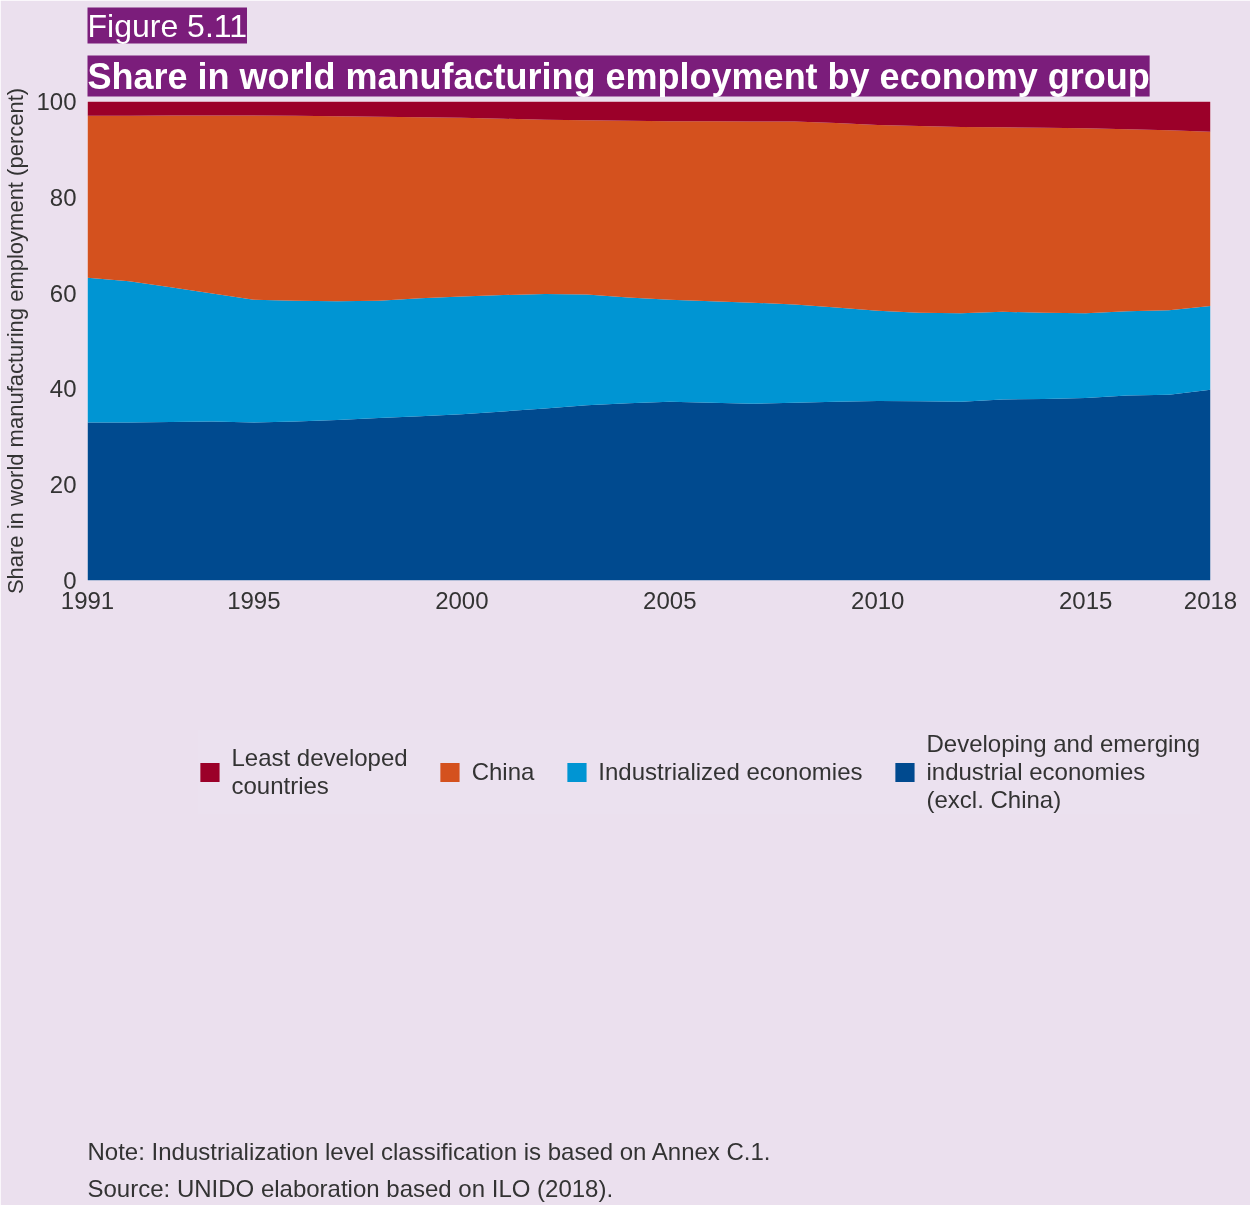 The image size is (1255, 1216). Describe the element at coordinates (350, 1188) in the screenshot. I see `source-note: Source: UNIDO elaboration based on ILO (2018).` at that location.